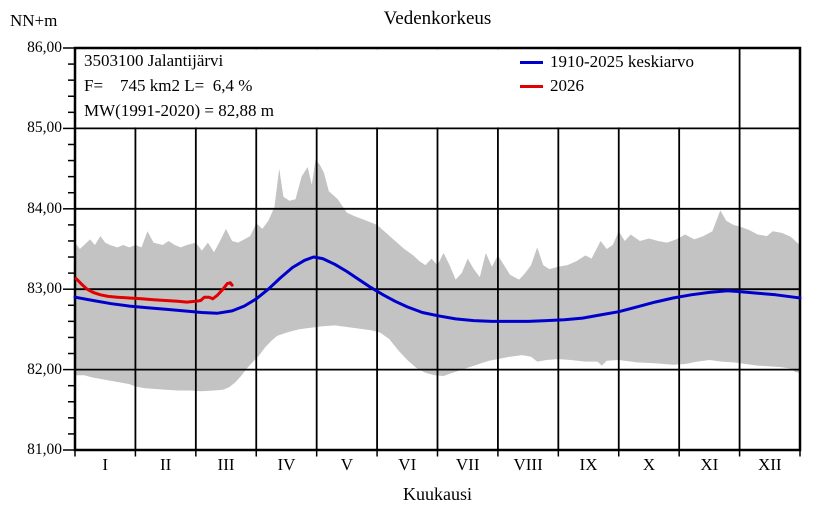 Image resolution: width=840 pixels, height=520 pixels. What do you see at coordinates (437, 494) in the screenshot?
I see `x-axis-title: Kuukausi` at bounding box center [437, 494].